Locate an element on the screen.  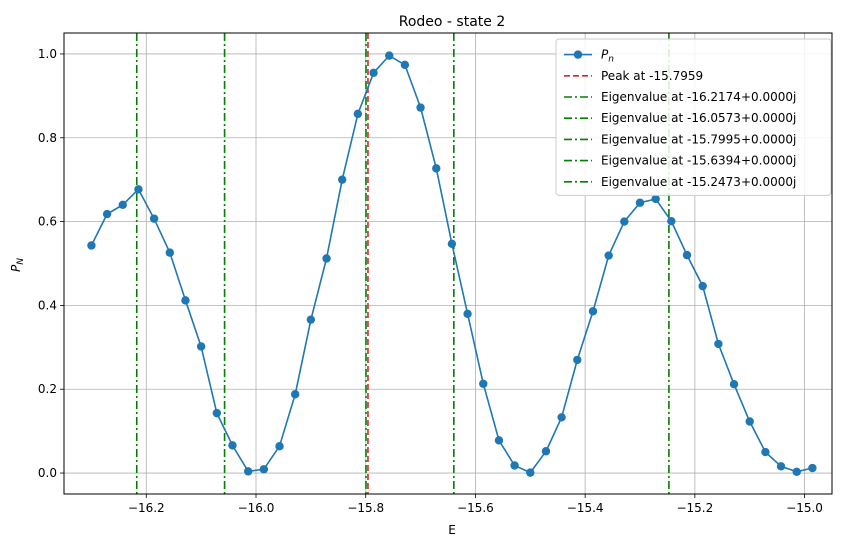
y-tick-label: 0.8 is located at coordinates (47, 138).